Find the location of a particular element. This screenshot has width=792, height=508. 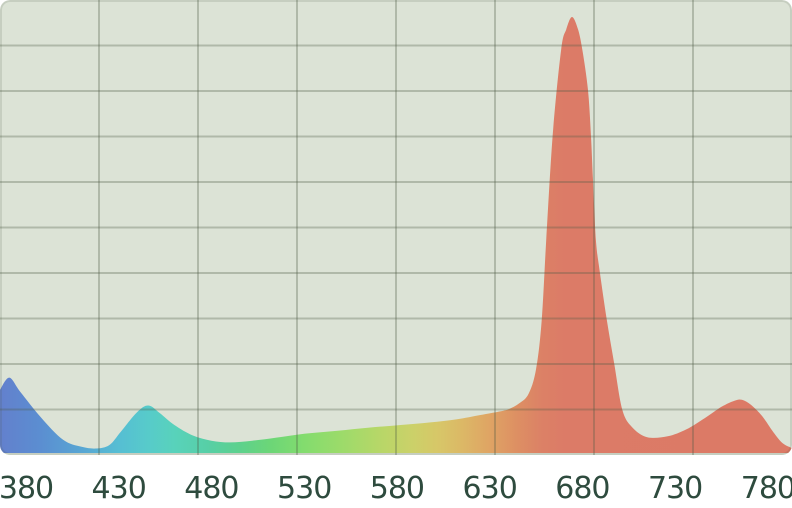

x-tick-label-380: 380 is located at coordinates (27, 488).